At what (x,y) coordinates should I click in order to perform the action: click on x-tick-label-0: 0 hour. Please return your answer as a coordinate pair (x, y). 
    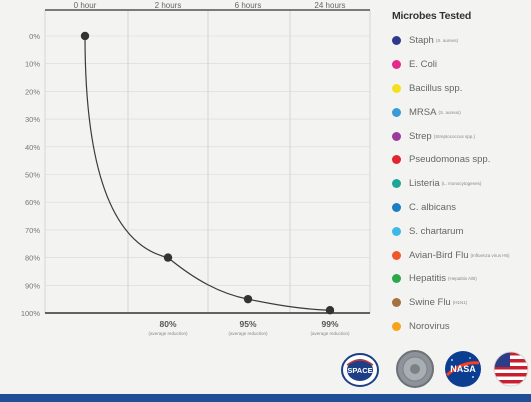
    Looking at the image, I should click on (85, 5).